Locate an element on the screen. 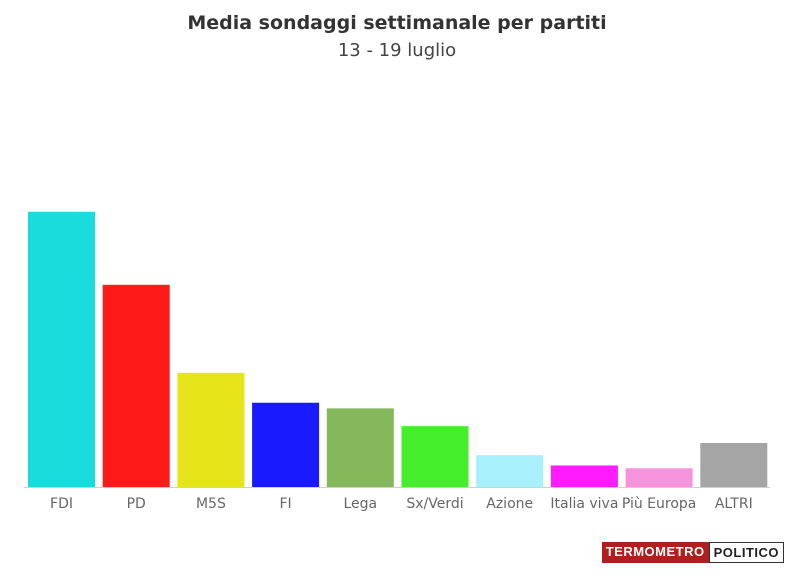 The width and height of the screenshot is (794, 575). bar-m5s is located at coordinates (211, 429).